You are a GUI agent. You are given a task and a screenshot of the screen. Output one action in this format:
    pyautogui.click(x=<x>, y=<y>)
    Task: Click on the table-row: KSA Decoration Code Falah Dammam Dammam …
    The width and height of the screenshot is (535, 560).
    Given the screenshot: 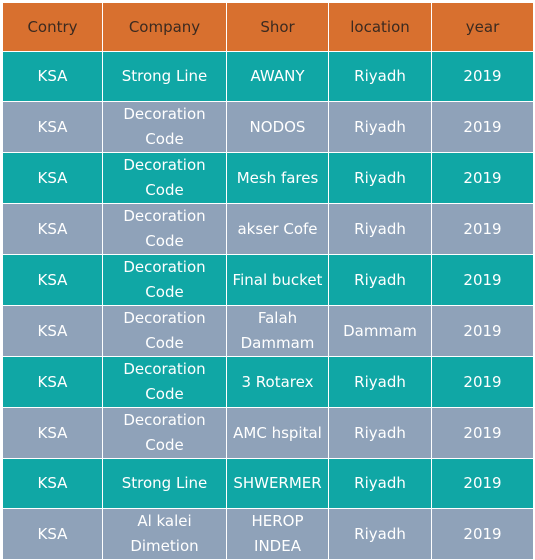 What is the action you would take?
    pyautogui.click(x=268, y=331)
    